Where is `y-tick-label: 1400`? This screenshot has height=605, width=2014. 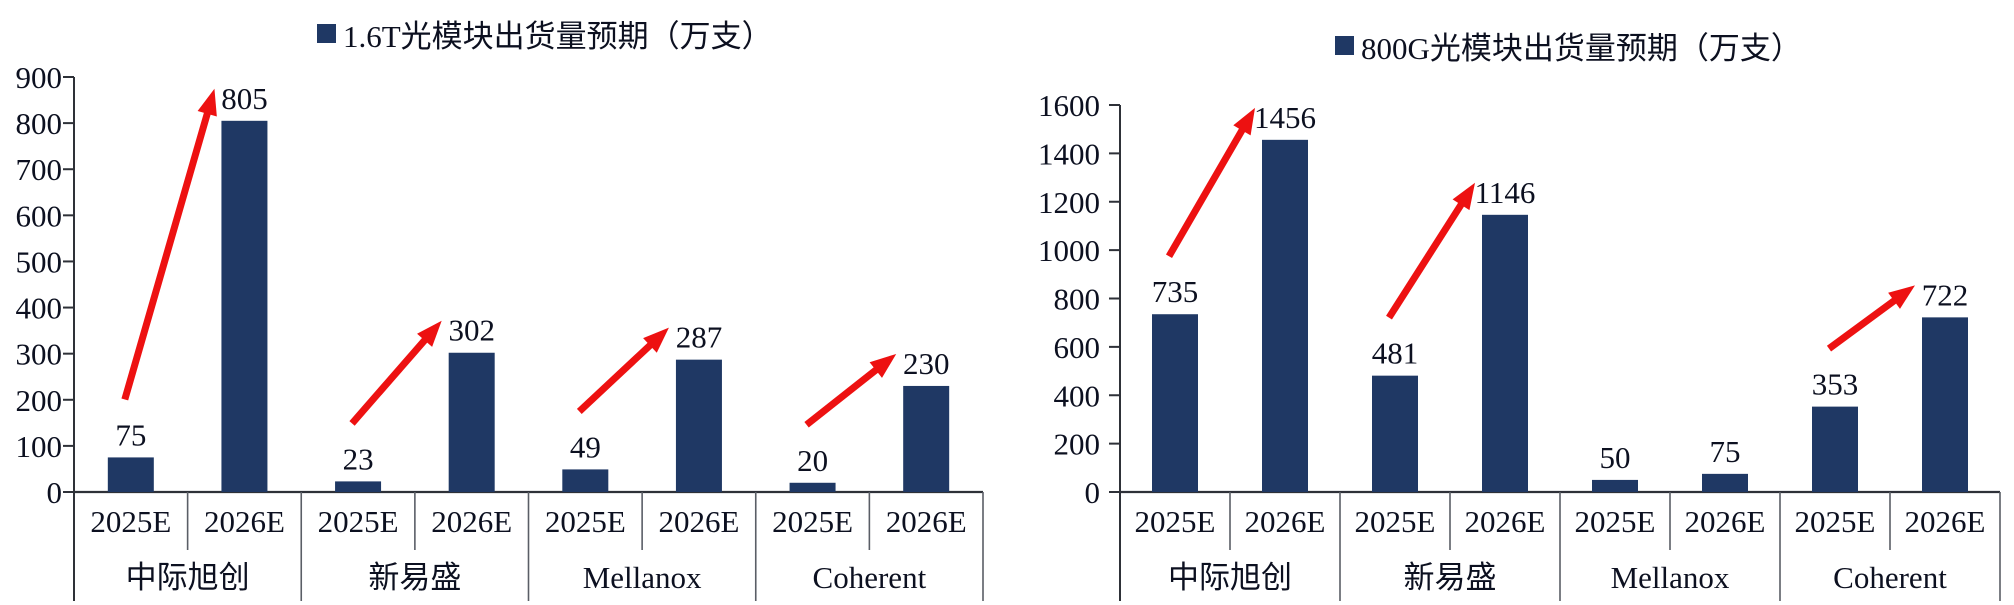
y-tick-label: 1400 is located at coordinates (1069, 153).